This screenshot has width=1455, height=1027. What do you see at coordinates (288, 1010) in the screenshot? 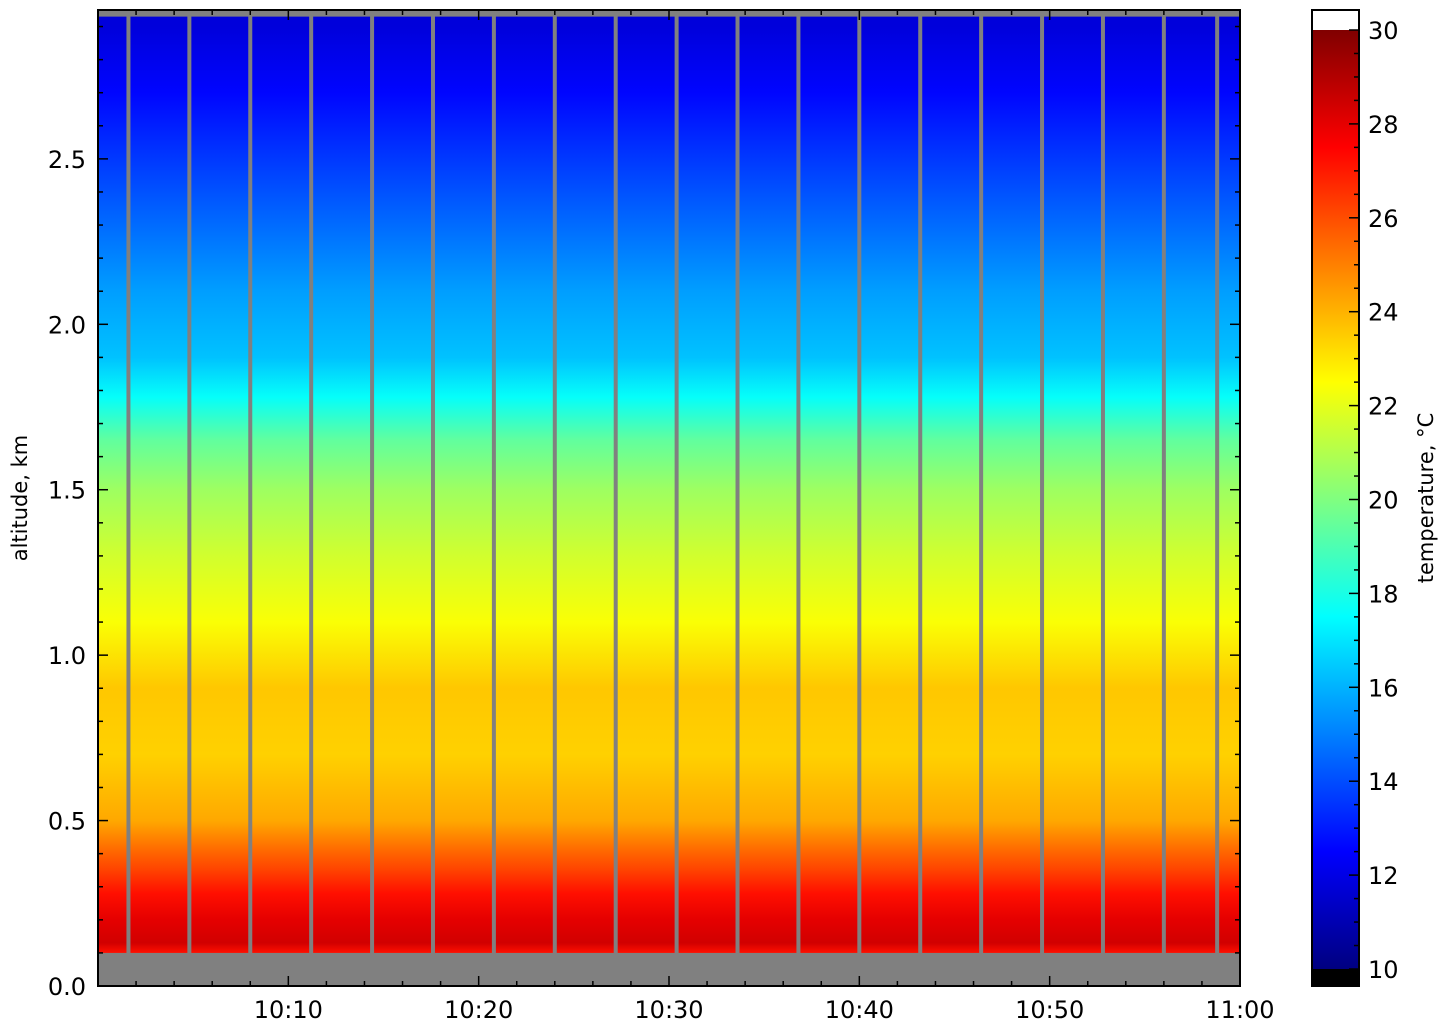
I see `x-tick-label: 10:10` at bounding box center [288, 1010].